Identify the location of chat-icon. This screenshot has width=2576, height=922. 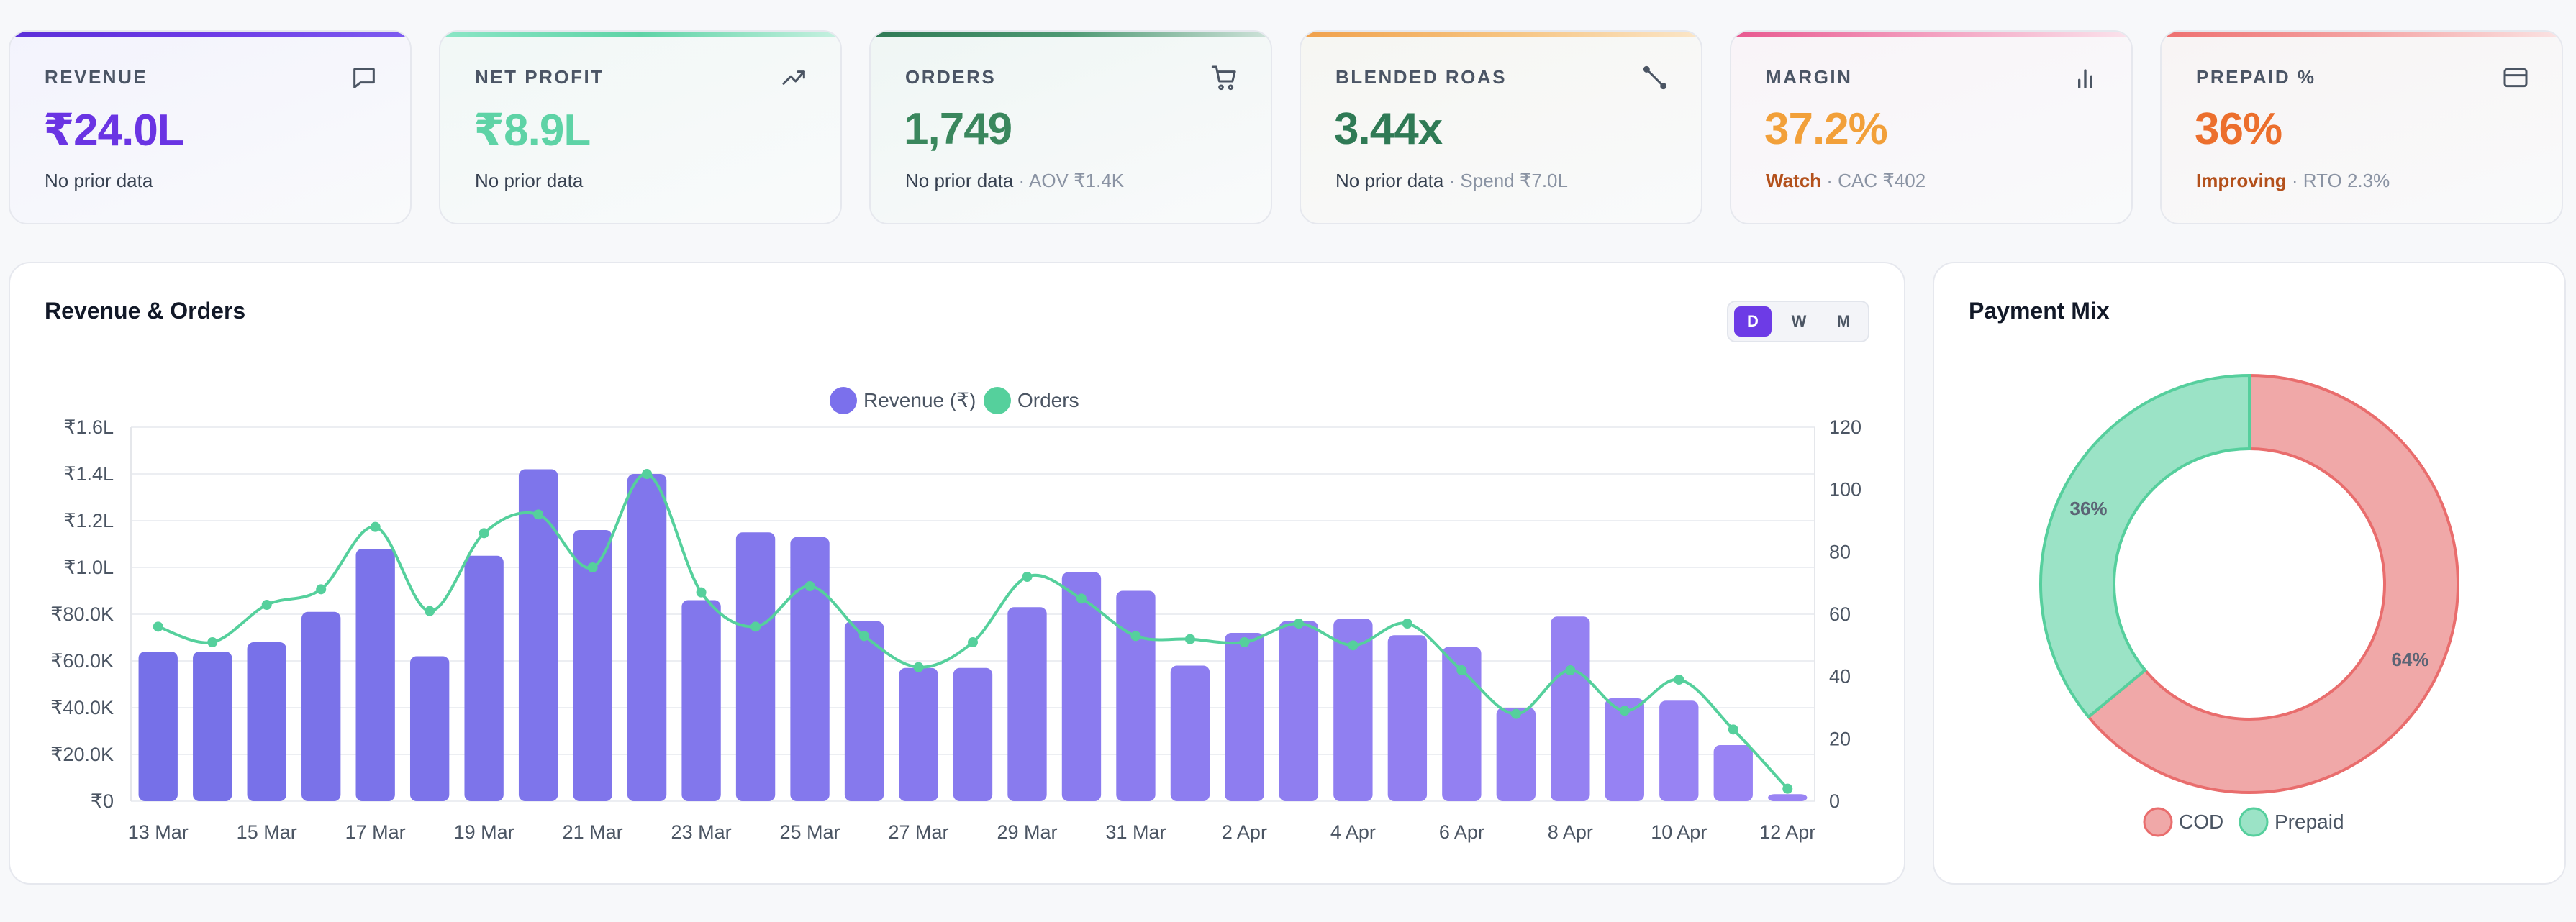
(364, 78).